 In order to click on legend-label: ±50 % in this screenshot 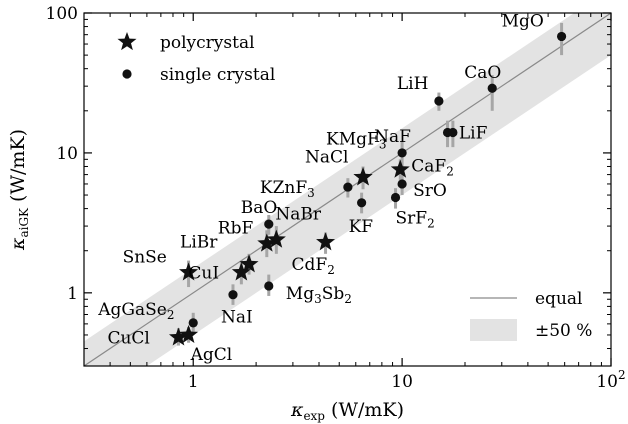, I will do `click(563, 331)`.